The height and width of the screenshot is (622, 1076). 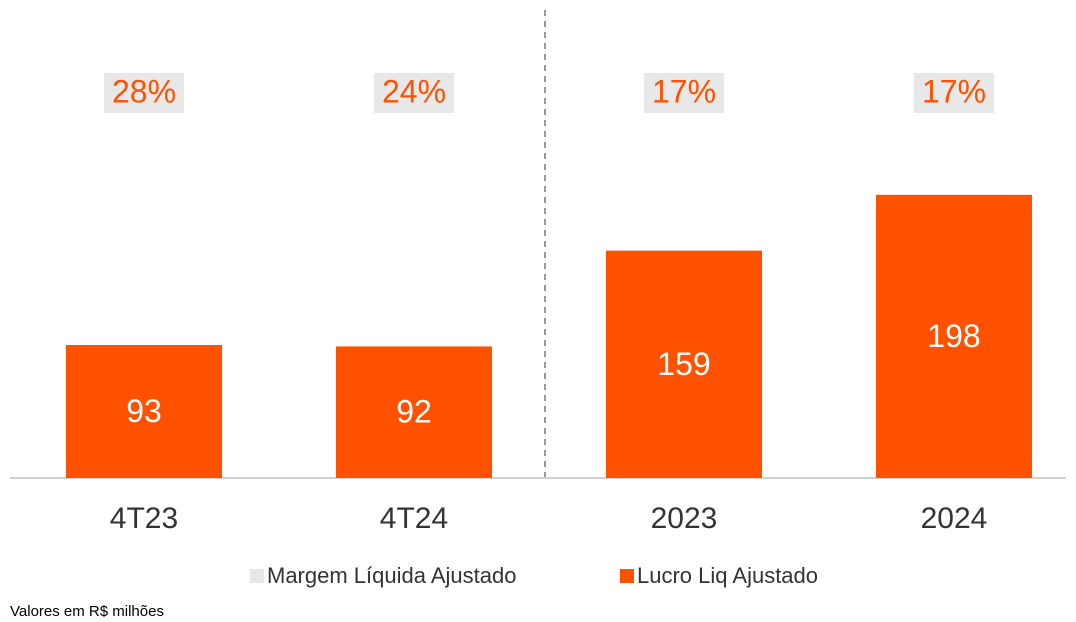 I want to click on margin-label: 28%, so click(x=144, y=91).